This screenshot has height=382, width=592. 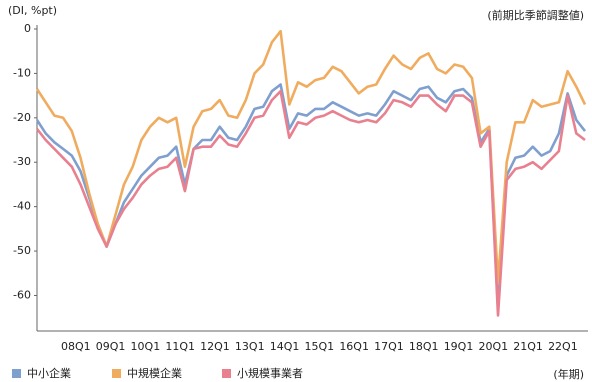 What do you see at coordinates (424, 346) in the screenshot?
I see `x-tick-label: 18Q1` at bounding box center [424, 346].